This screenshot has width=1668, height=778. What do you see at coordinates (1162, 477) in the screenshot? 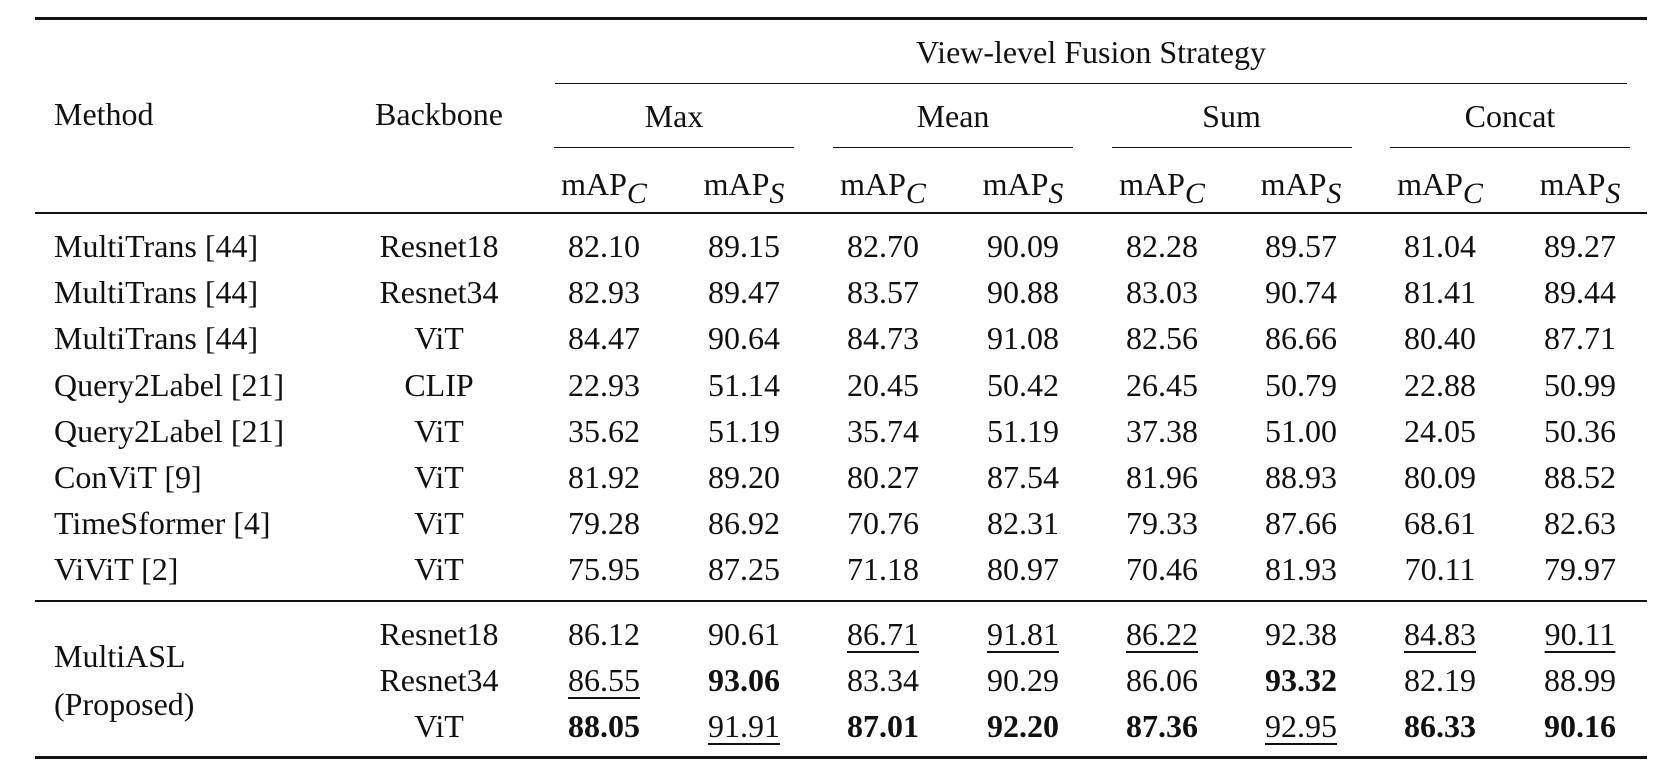
I see `cell-value: 81.96` at bounding box center [1162, 477].